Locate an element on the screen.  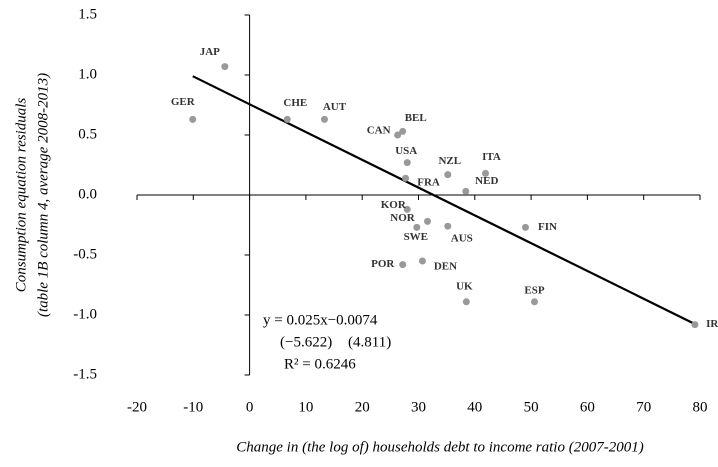
point-label: CHE is located at coordinates (295, 103).